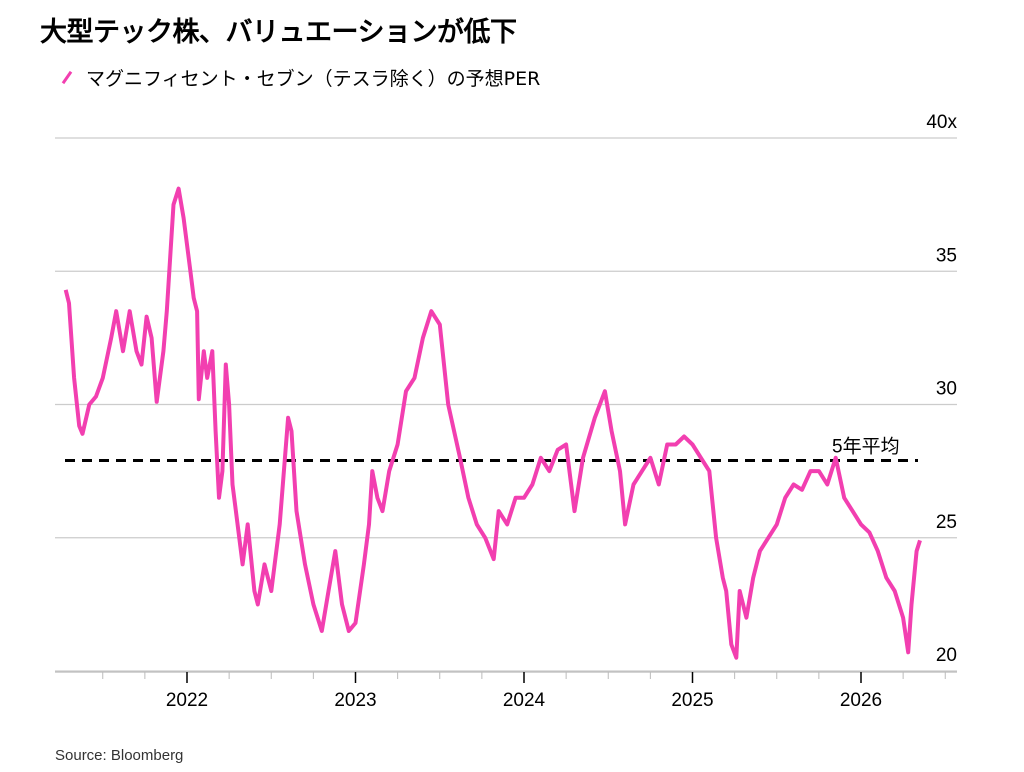 This screenshot has width=1024, height=772. What do you see at coordinates (278, 32) in the screenshot?
I see `chart-title: 大型テック株、バリュエーションが低下` at bounding box center [278, 32].